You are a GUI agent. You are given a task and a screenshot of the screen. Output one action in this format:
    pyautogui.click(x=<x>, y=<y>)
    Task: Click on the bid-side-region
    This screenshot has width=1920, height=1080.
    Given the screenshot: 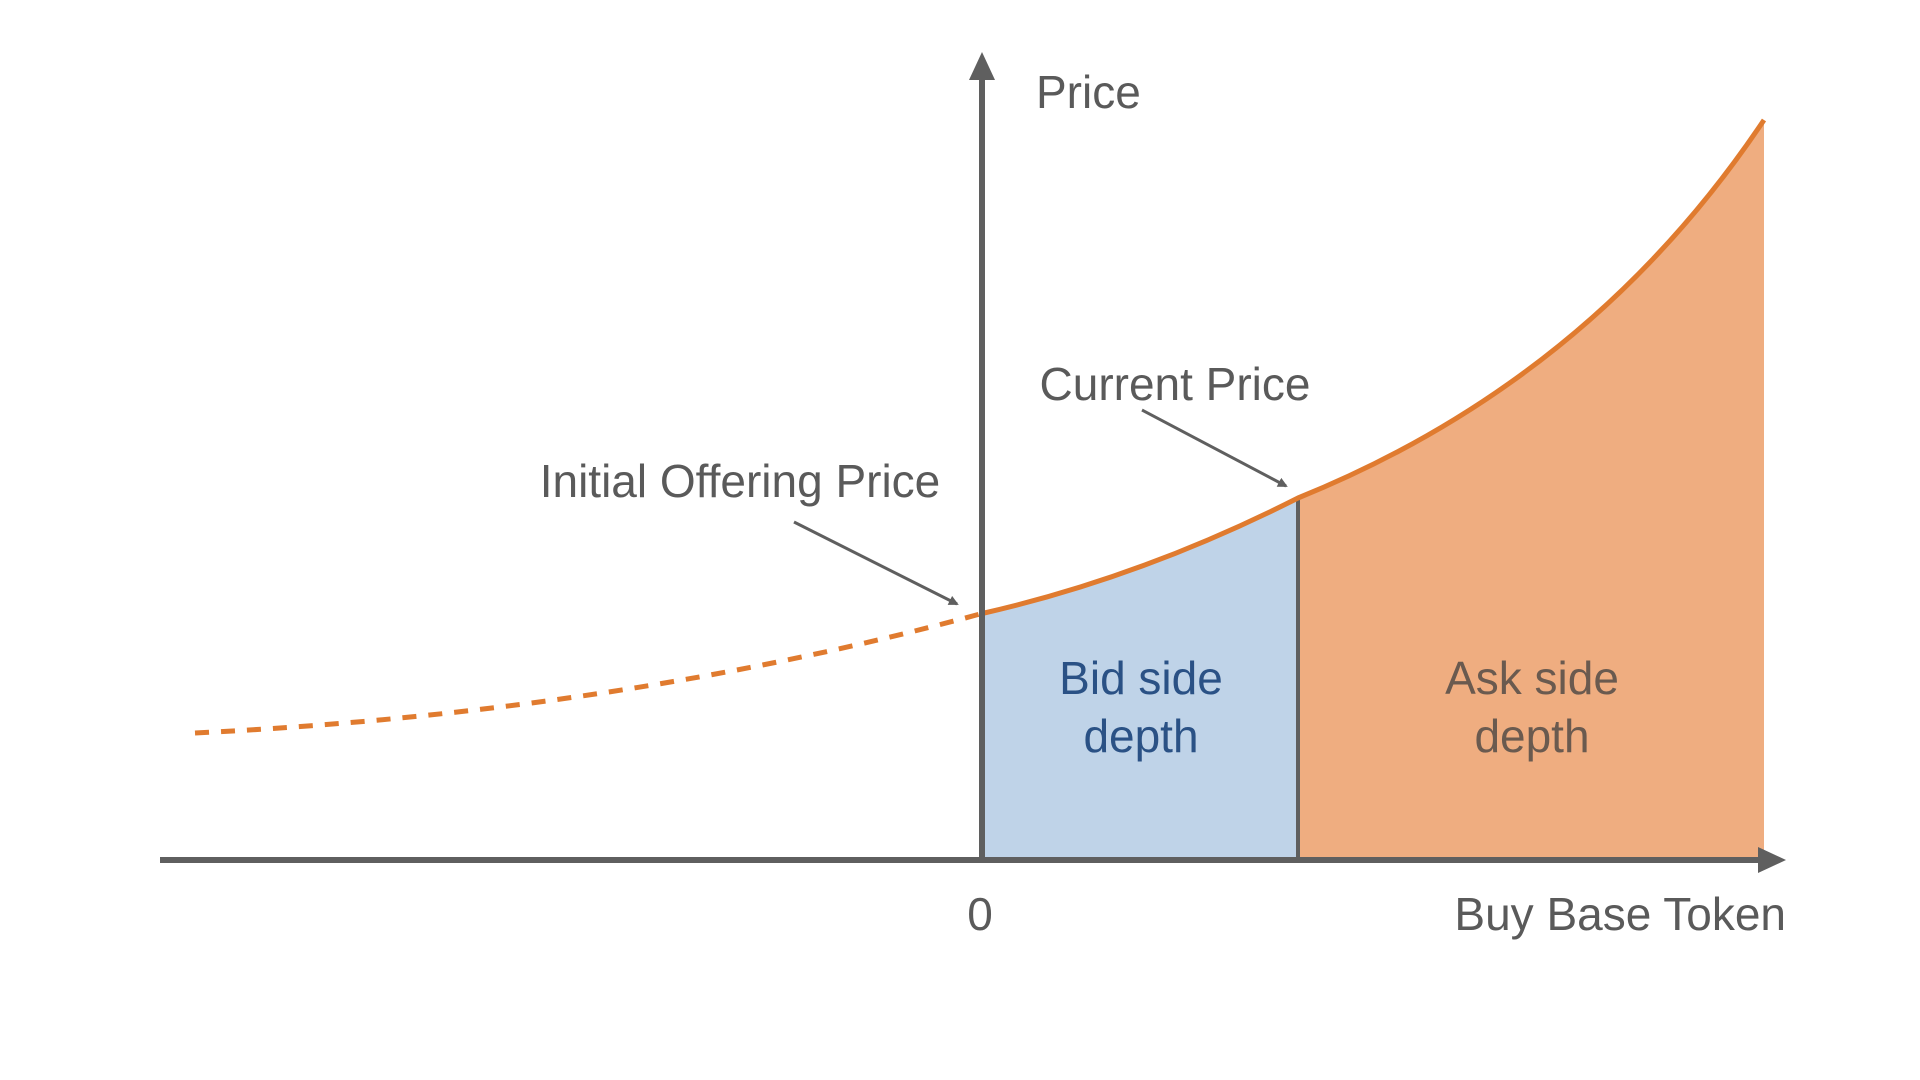 What is the action you would take?
    pyautogui.click(x=1139, y=679)
    